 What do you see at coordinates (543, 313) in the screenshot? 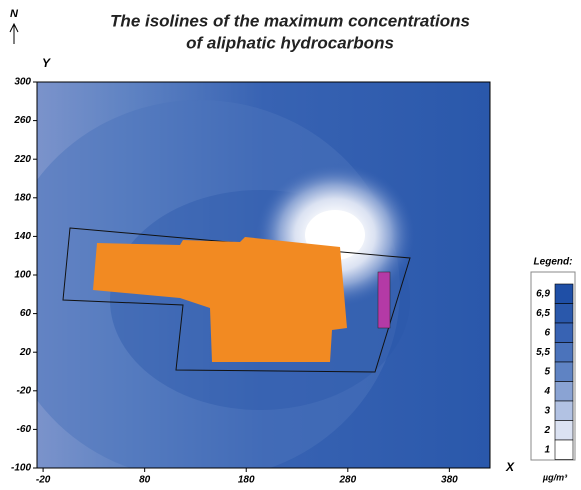
I see `legend-label: 6,5` at bounding box center [543, 313].